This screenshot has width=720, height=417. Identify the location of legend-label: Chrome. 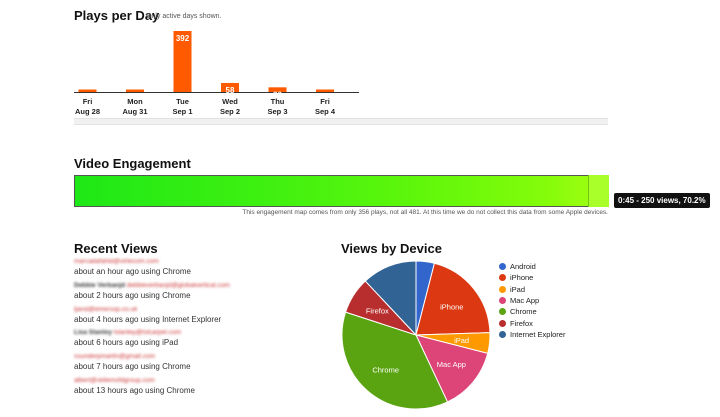
(523, 312).